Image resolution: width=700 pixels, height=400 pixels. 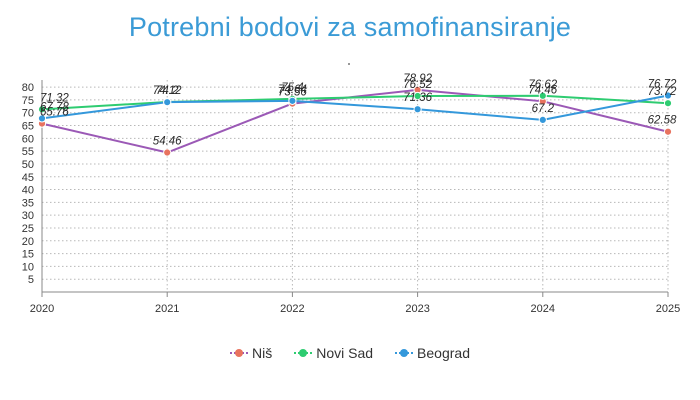 What do you see at coordinates (167, 309) in the screenshot?
I see `x-tick-label: 2021` at bounding box center [167, 309].